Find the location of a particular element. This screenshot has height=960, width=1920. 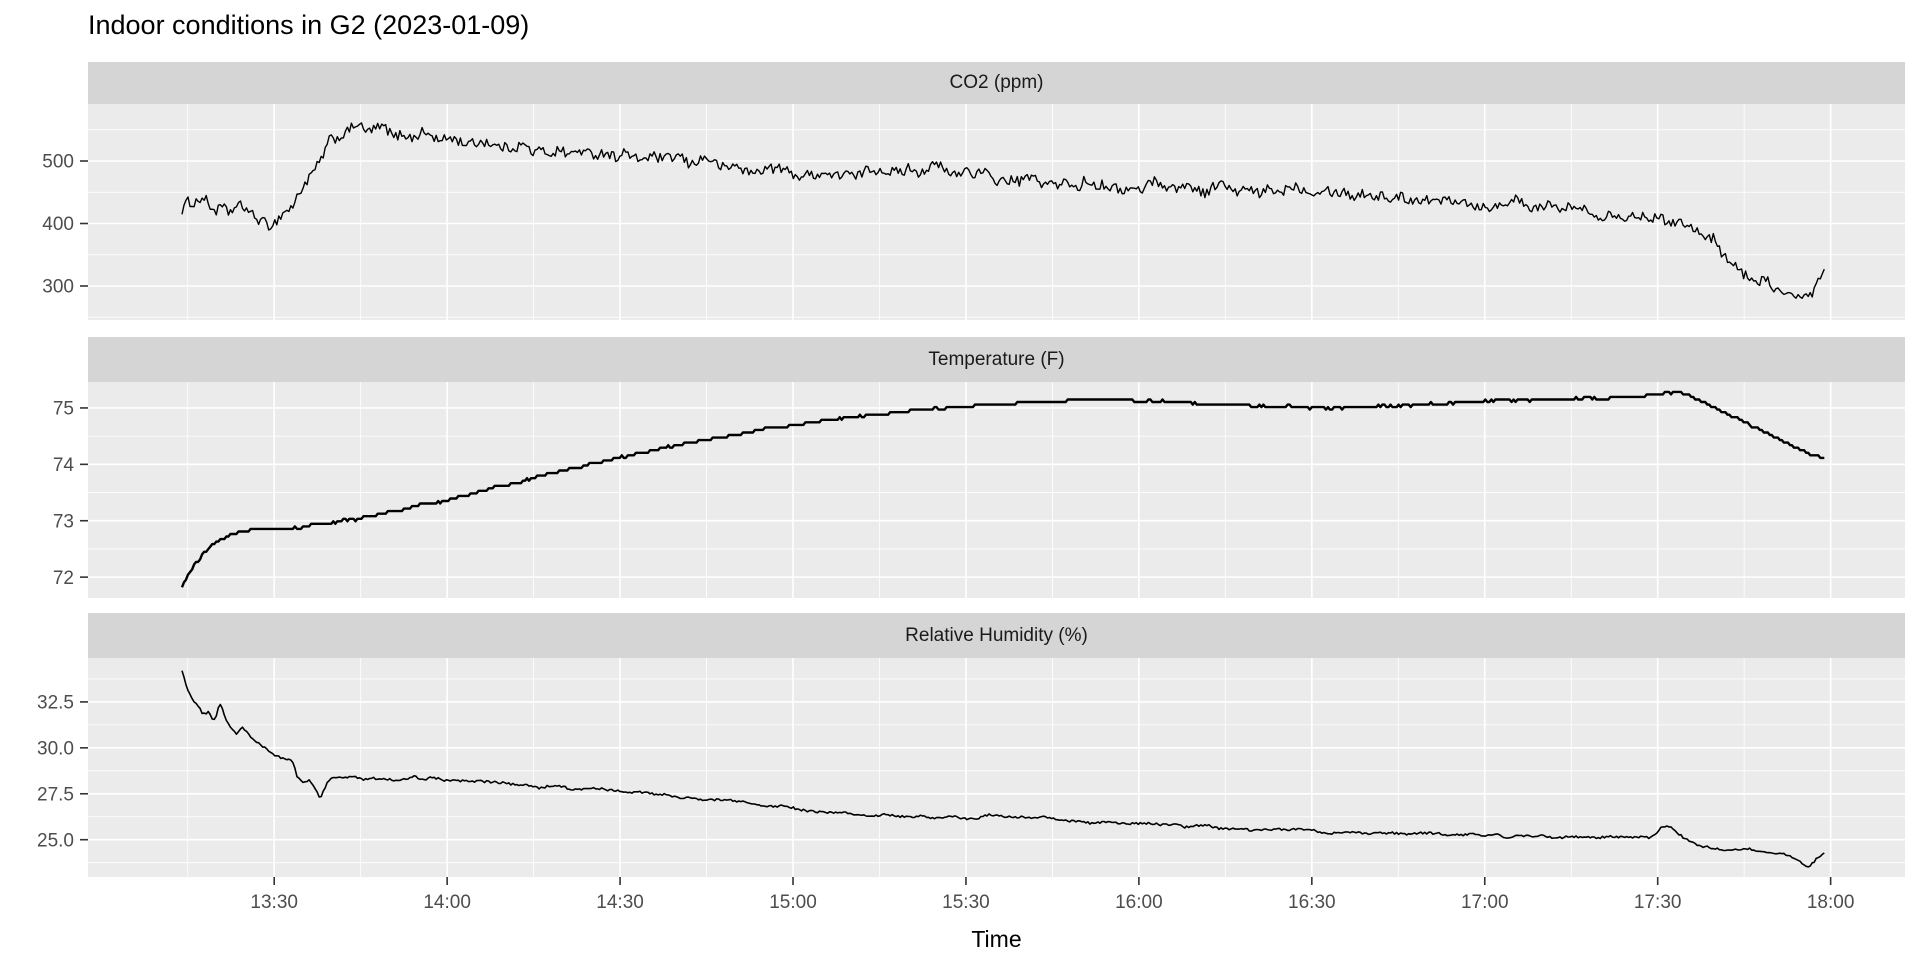

facet-strip-temperature: Temperature (F) is located at coordinates (996, 359).